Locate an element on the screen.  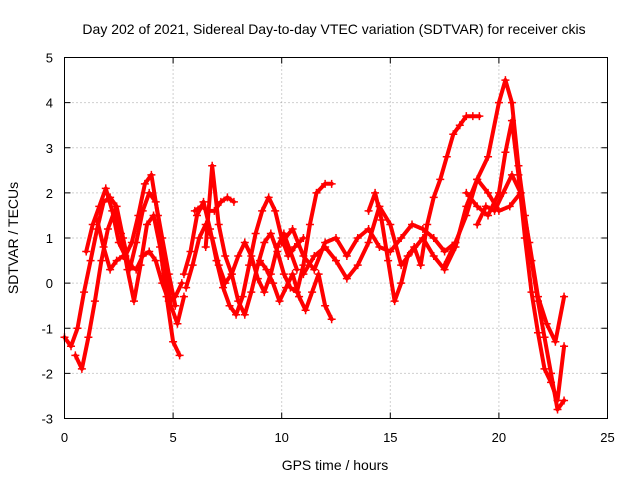
y-tick-labels: -3 -2 -1 0 1 2 3 4 5 is located at coordinates (47, 239).